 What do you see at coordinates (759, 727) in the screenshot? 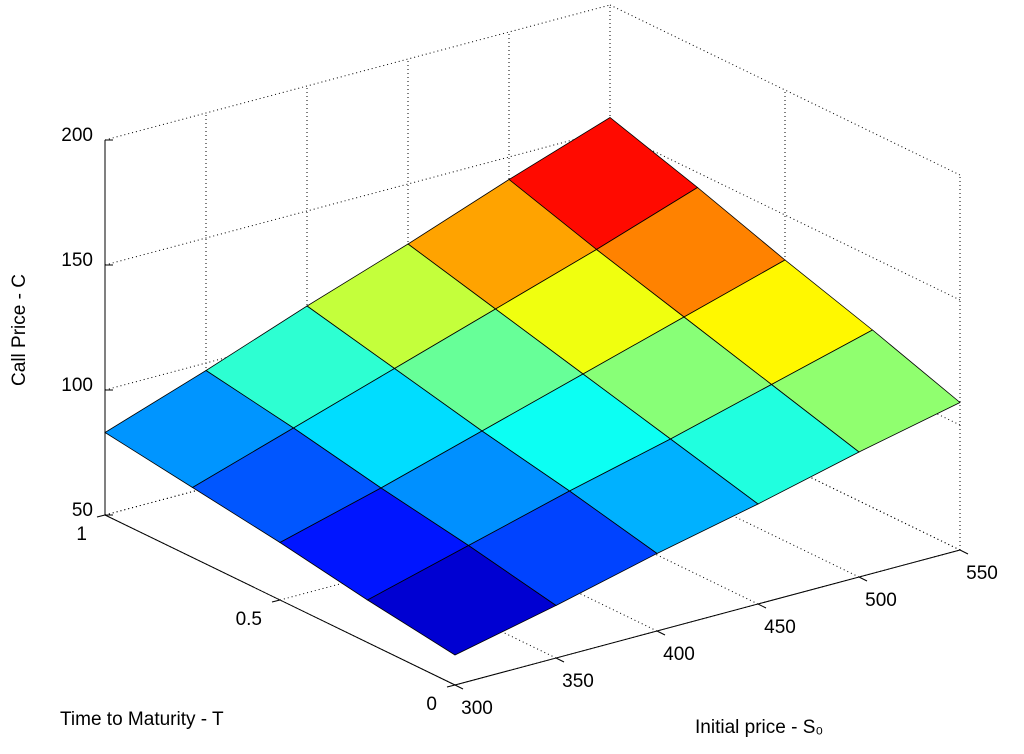
I see `x-axis-label: Initial price - S₀` at bounding box center [759, 727].